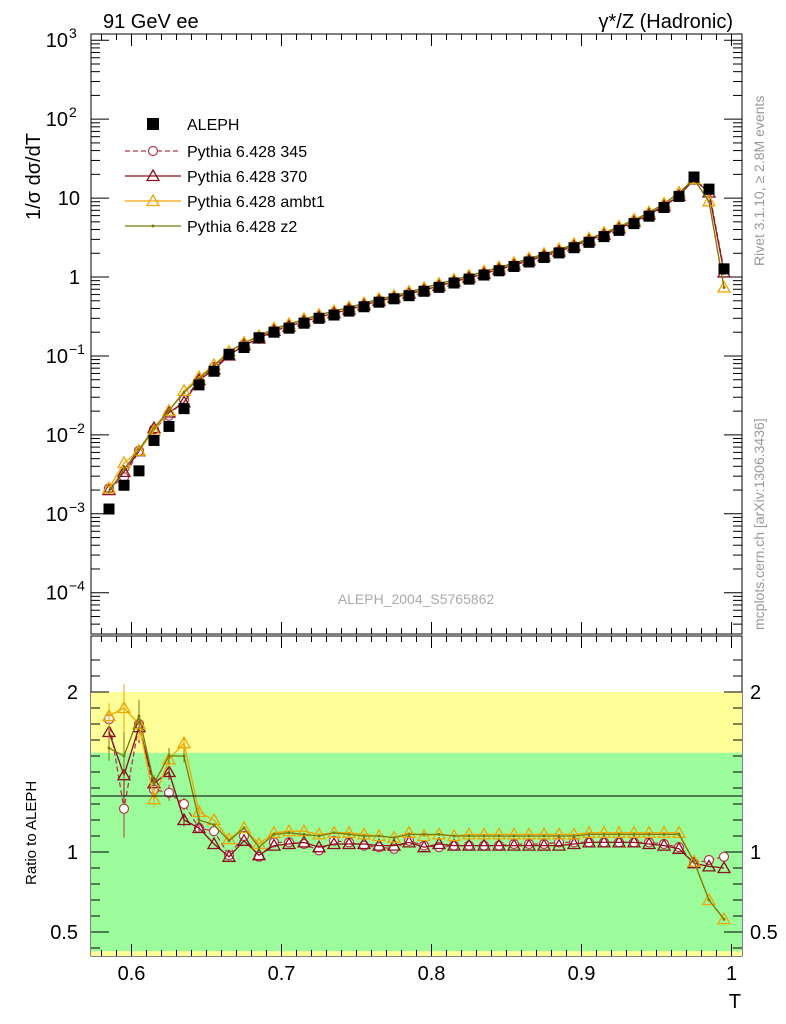 This screenshot has width=786, height=1024. I want to click on y-tick-label-top-exponent: −1, so click(77, 349).